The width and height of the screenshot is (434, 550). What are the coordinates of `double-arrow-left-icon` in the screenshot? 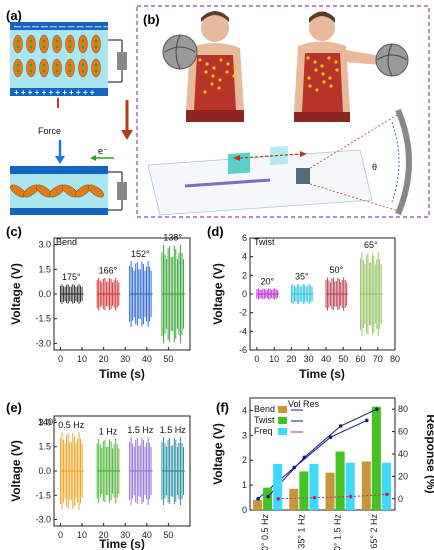 It's located at (236, 158).